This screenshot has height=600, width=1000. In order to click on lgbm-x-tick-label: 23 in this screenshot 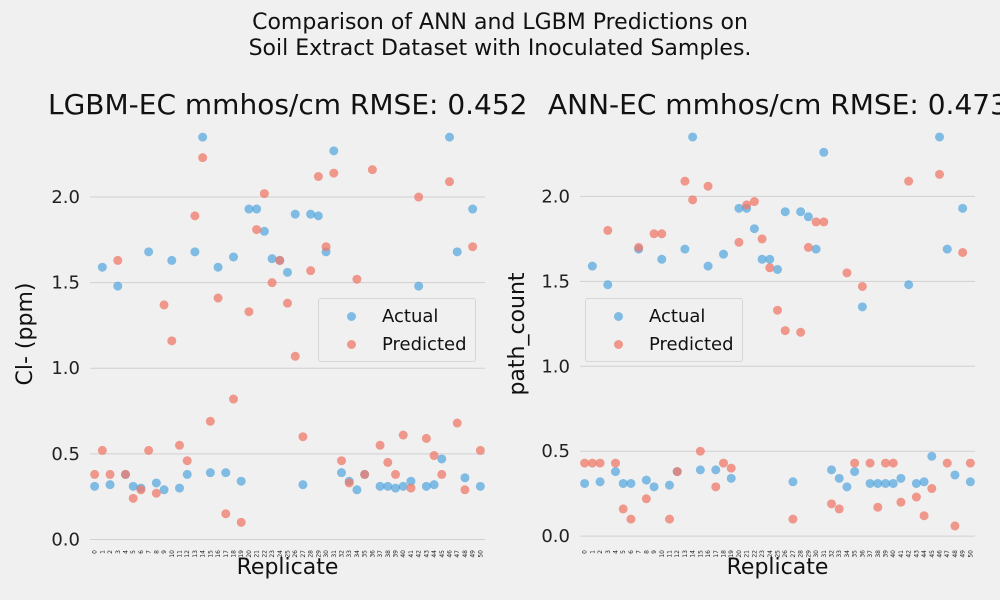, I will do `click(272, 554)`.